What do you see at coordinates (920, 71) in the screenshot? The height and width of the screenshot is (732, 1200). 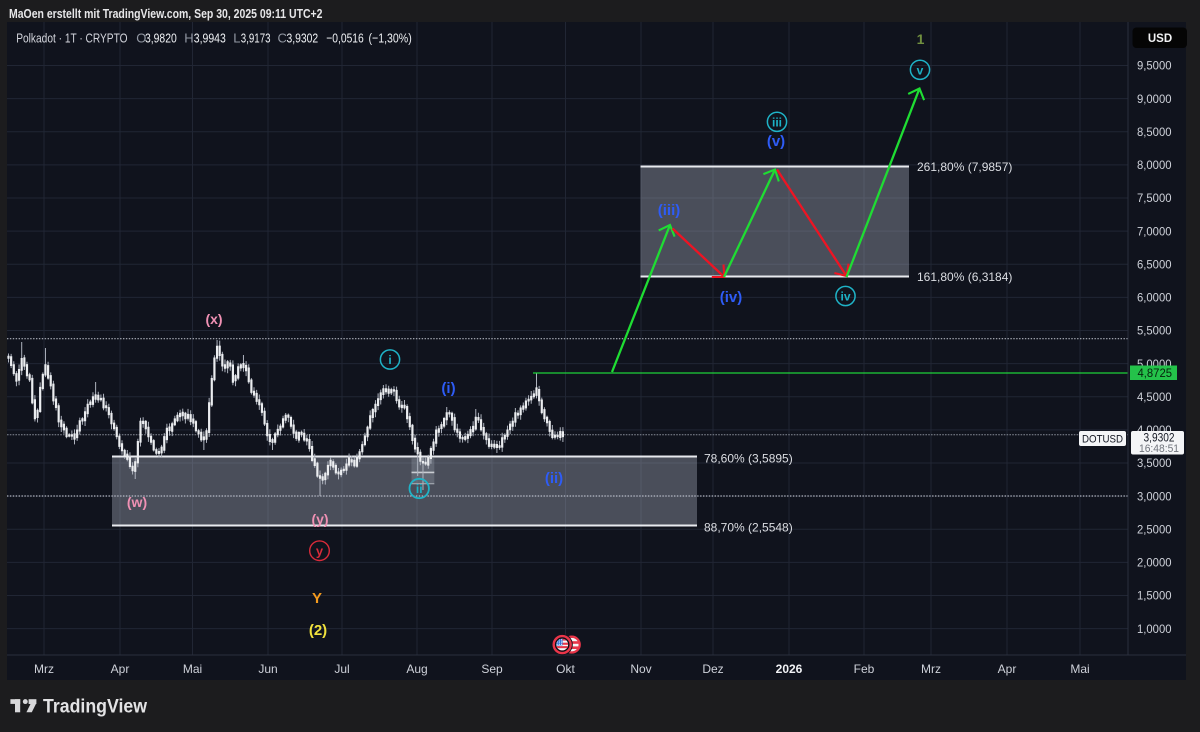 I see `svg-text: v` at bounding box center [920, 71].